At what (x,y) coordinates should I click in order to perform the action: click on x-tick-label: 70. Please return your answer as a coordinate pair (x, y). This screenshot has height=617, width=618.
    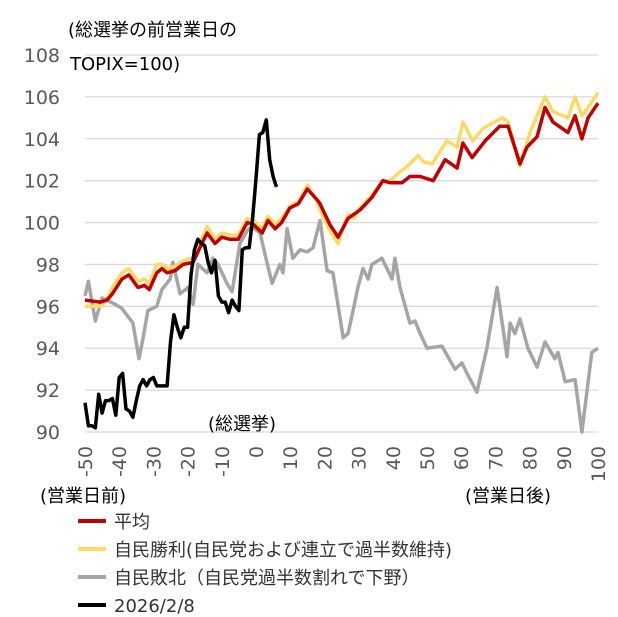
    Looking at the image, I should click on (496, 458).